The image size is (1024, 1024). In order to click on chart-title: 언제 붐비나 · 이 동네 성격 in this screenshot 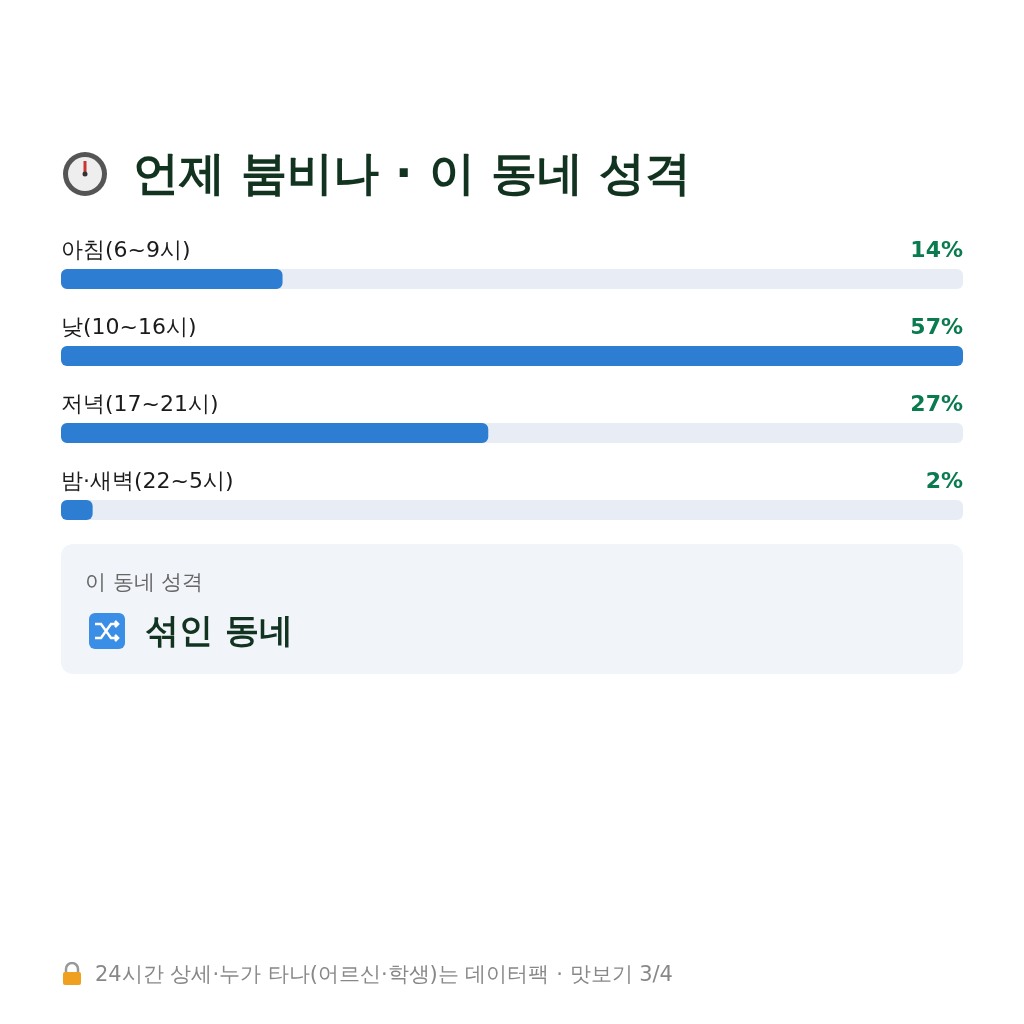, I will do `click(412, 173)`.